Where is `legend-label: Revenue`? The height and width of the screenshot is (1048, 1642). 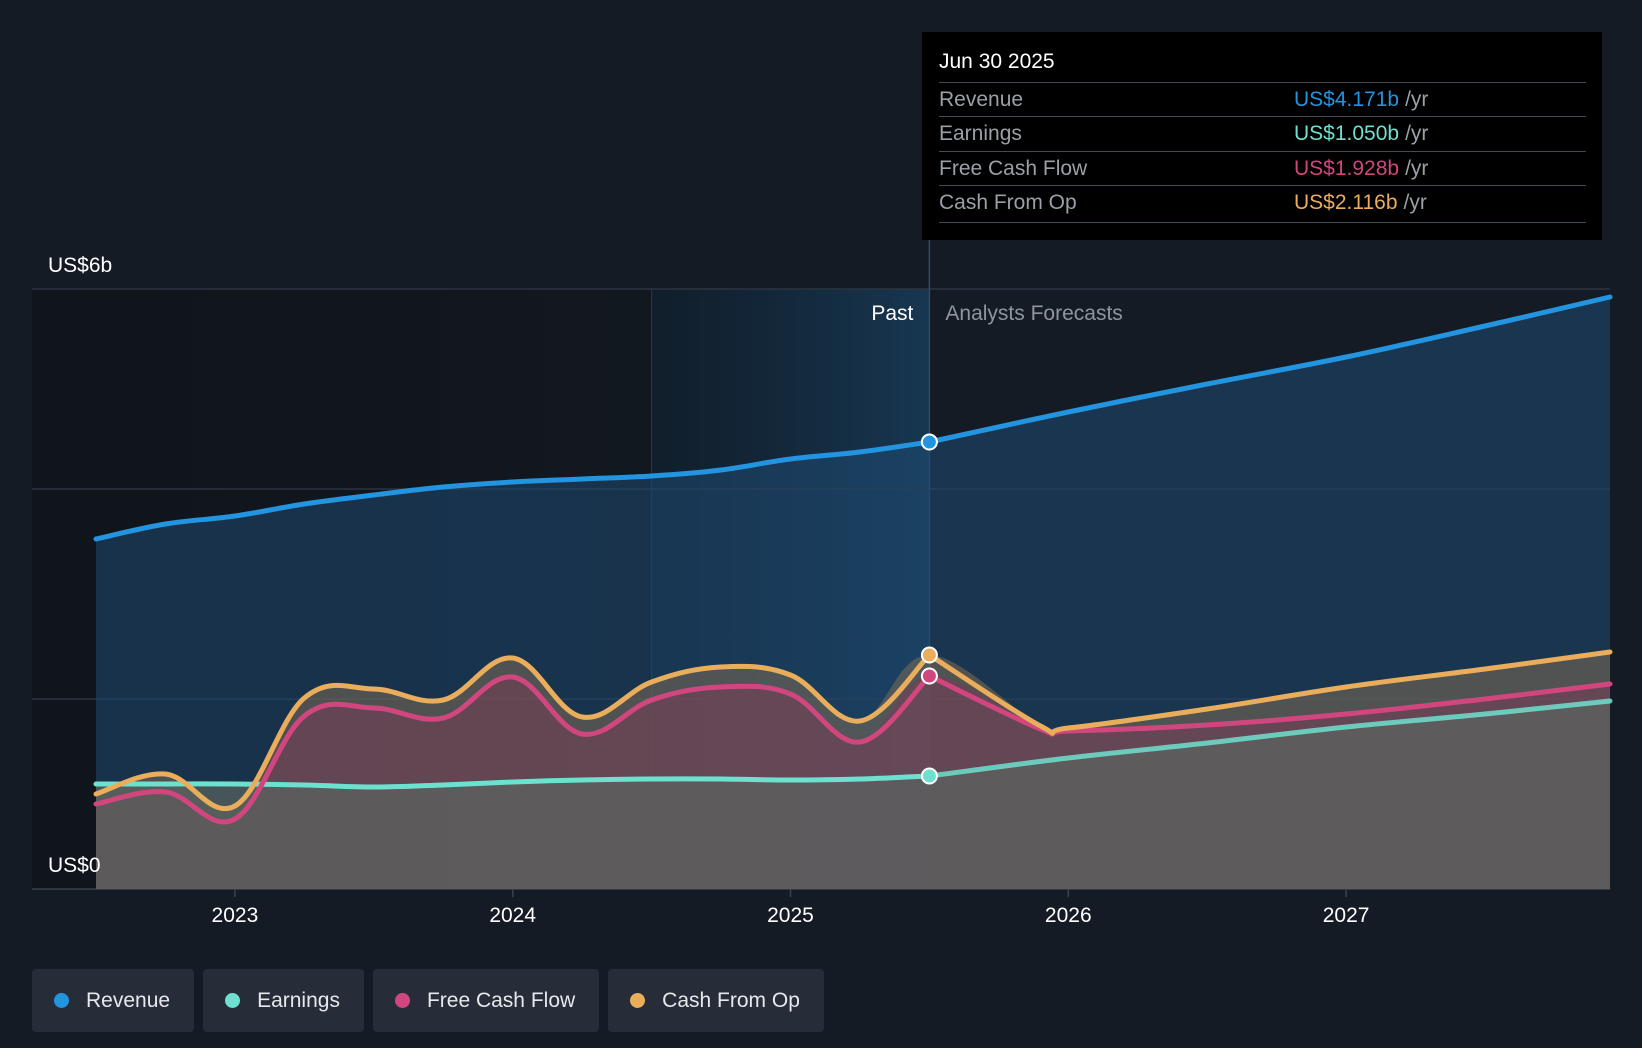 legend-label: Revenue is located at coordinates (128, 1000).